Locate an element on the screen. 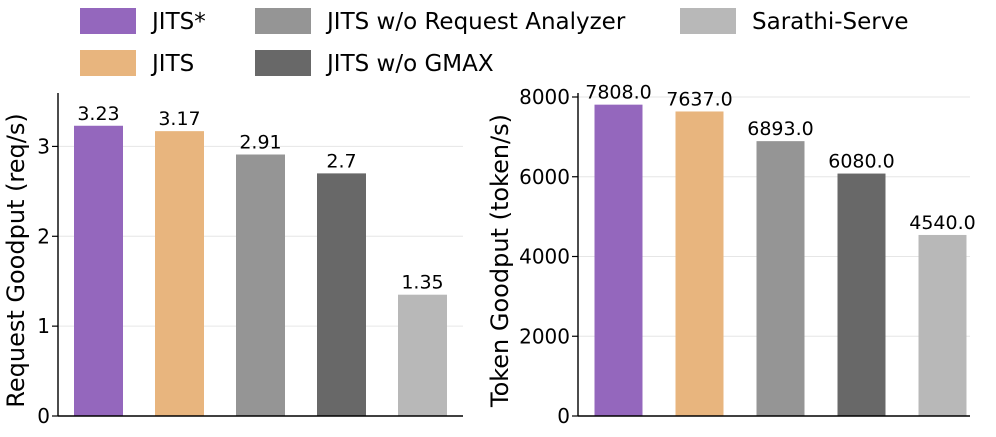 Image resolution: width=996 pixels, height=437 pixels. value-label-4: 4540.0 is located at coordinates (942, 223).